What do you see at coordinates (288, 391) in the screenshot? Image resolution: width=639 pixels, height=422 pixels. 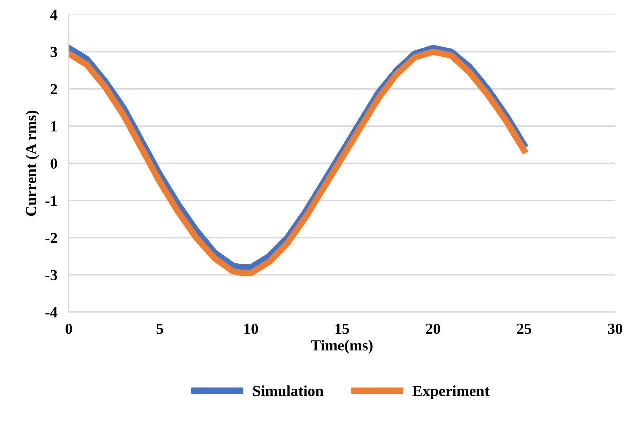 I see `legend-label: Simulation` at bounding box center [288, 391].